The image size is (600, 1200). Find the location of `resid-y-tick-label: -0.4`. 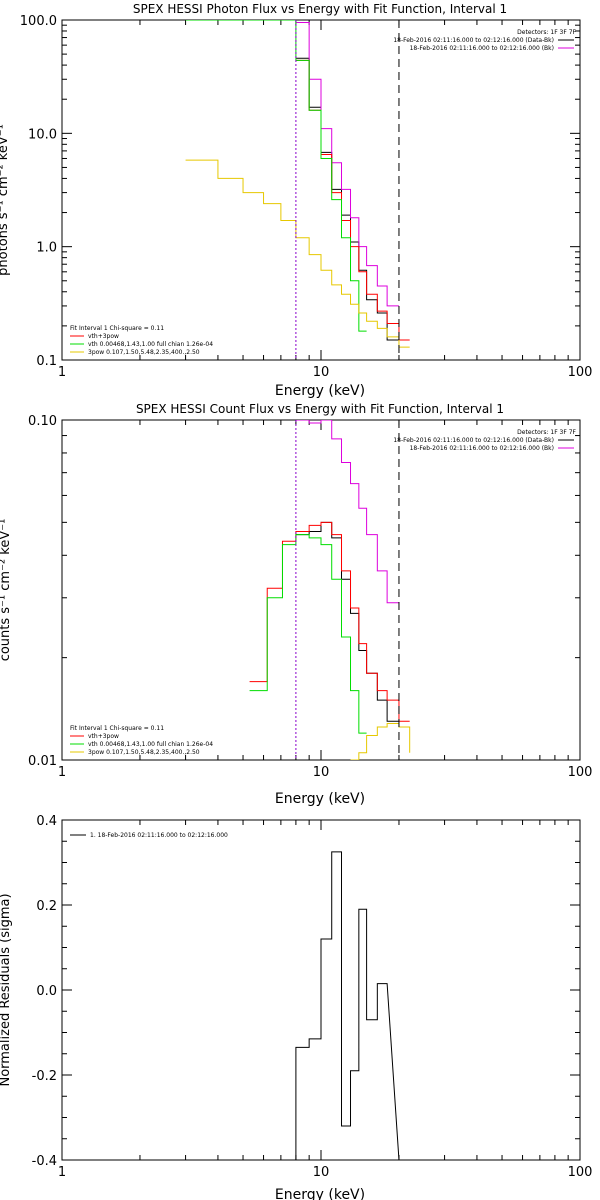

resid-y-tick-label: -0.4 is located at coordinates (44, 1161).